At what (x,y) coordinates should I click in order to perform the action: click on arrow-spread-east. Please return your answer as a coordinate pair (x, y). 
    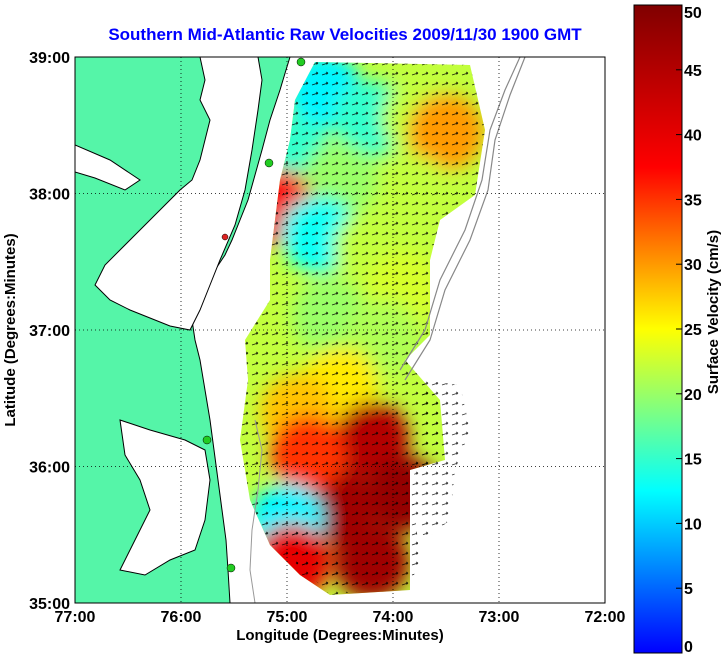
    Looking at the image, I should click on (440, 460).